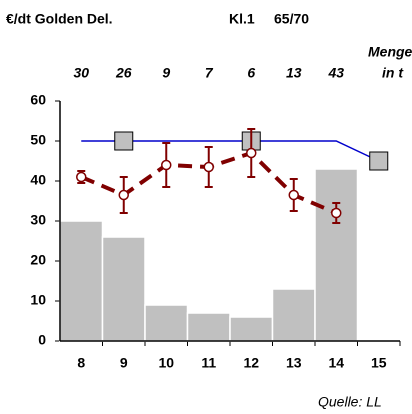 This screenshot has height=414, width=412. What do you see at coordinates (38, 260) in the screenshot?
I see `y-tick-label: 20` at bounding box center [38, 260].